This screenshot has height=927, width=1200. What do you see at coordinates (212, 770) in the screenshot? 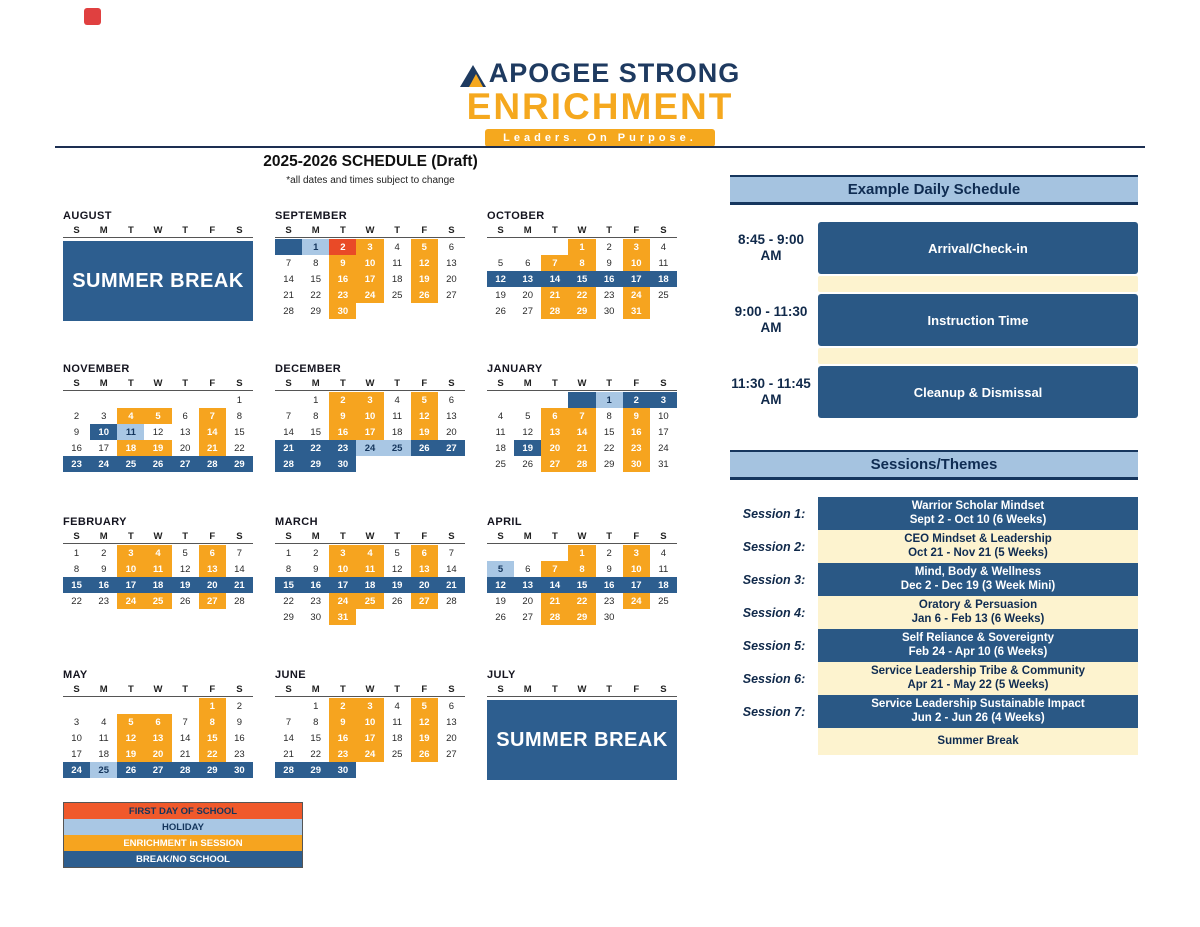
I see `day-cell: 29` at bounding box center [212, 770].